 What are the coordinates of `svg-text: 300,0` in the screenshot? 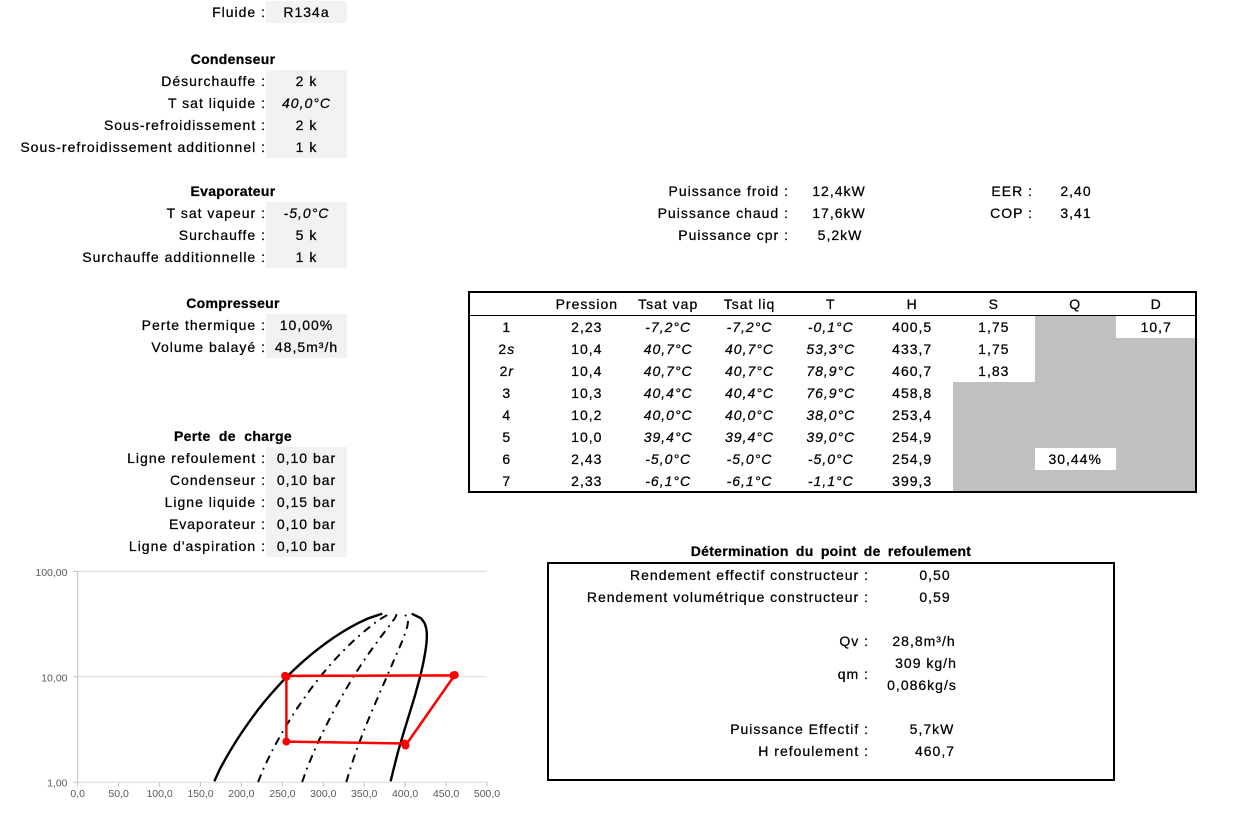 It's located at (323, 794).